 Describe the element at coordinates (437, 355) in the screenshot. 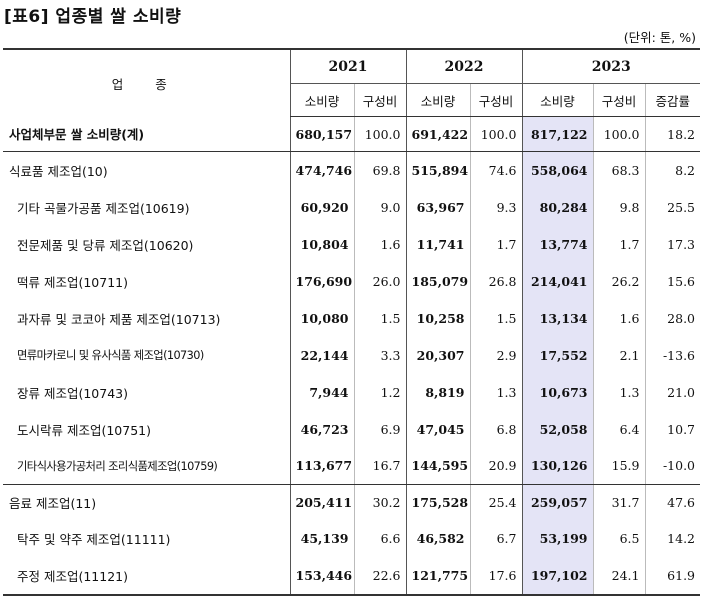

I see `cell-consumption-2022: 20,307` at that location.